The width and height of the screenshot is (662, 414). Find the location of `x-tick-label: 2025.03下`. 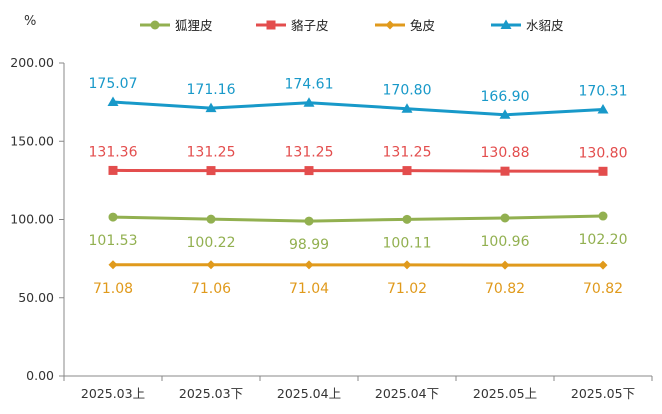

x-tick-label: 2025.03下 is located at coordinates (211, 393).